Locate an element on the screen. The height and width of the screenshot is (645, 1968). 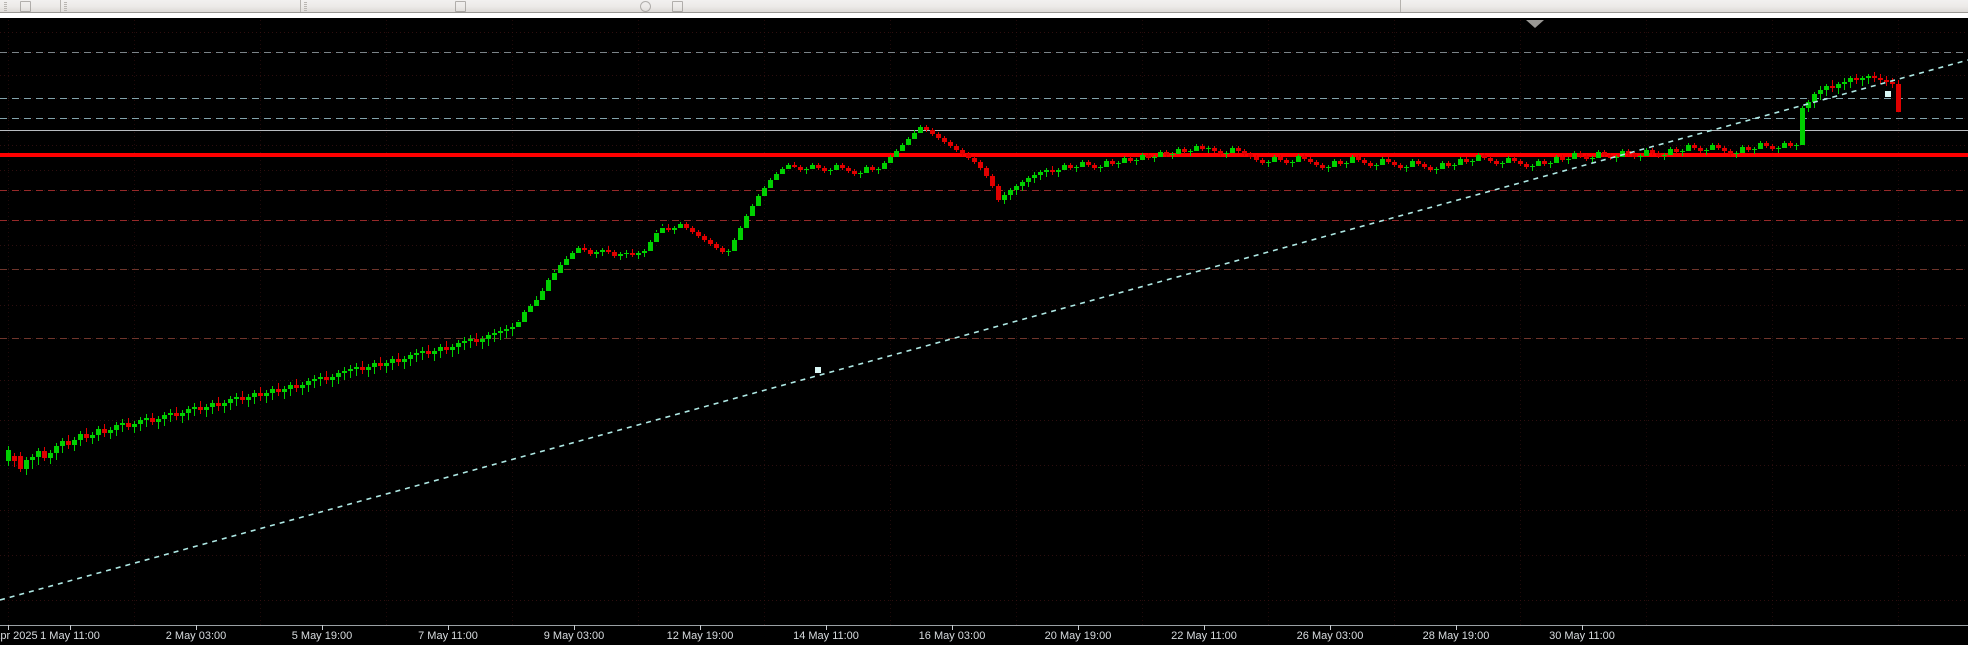
time-axis-line is located at coordinates (984, 625).